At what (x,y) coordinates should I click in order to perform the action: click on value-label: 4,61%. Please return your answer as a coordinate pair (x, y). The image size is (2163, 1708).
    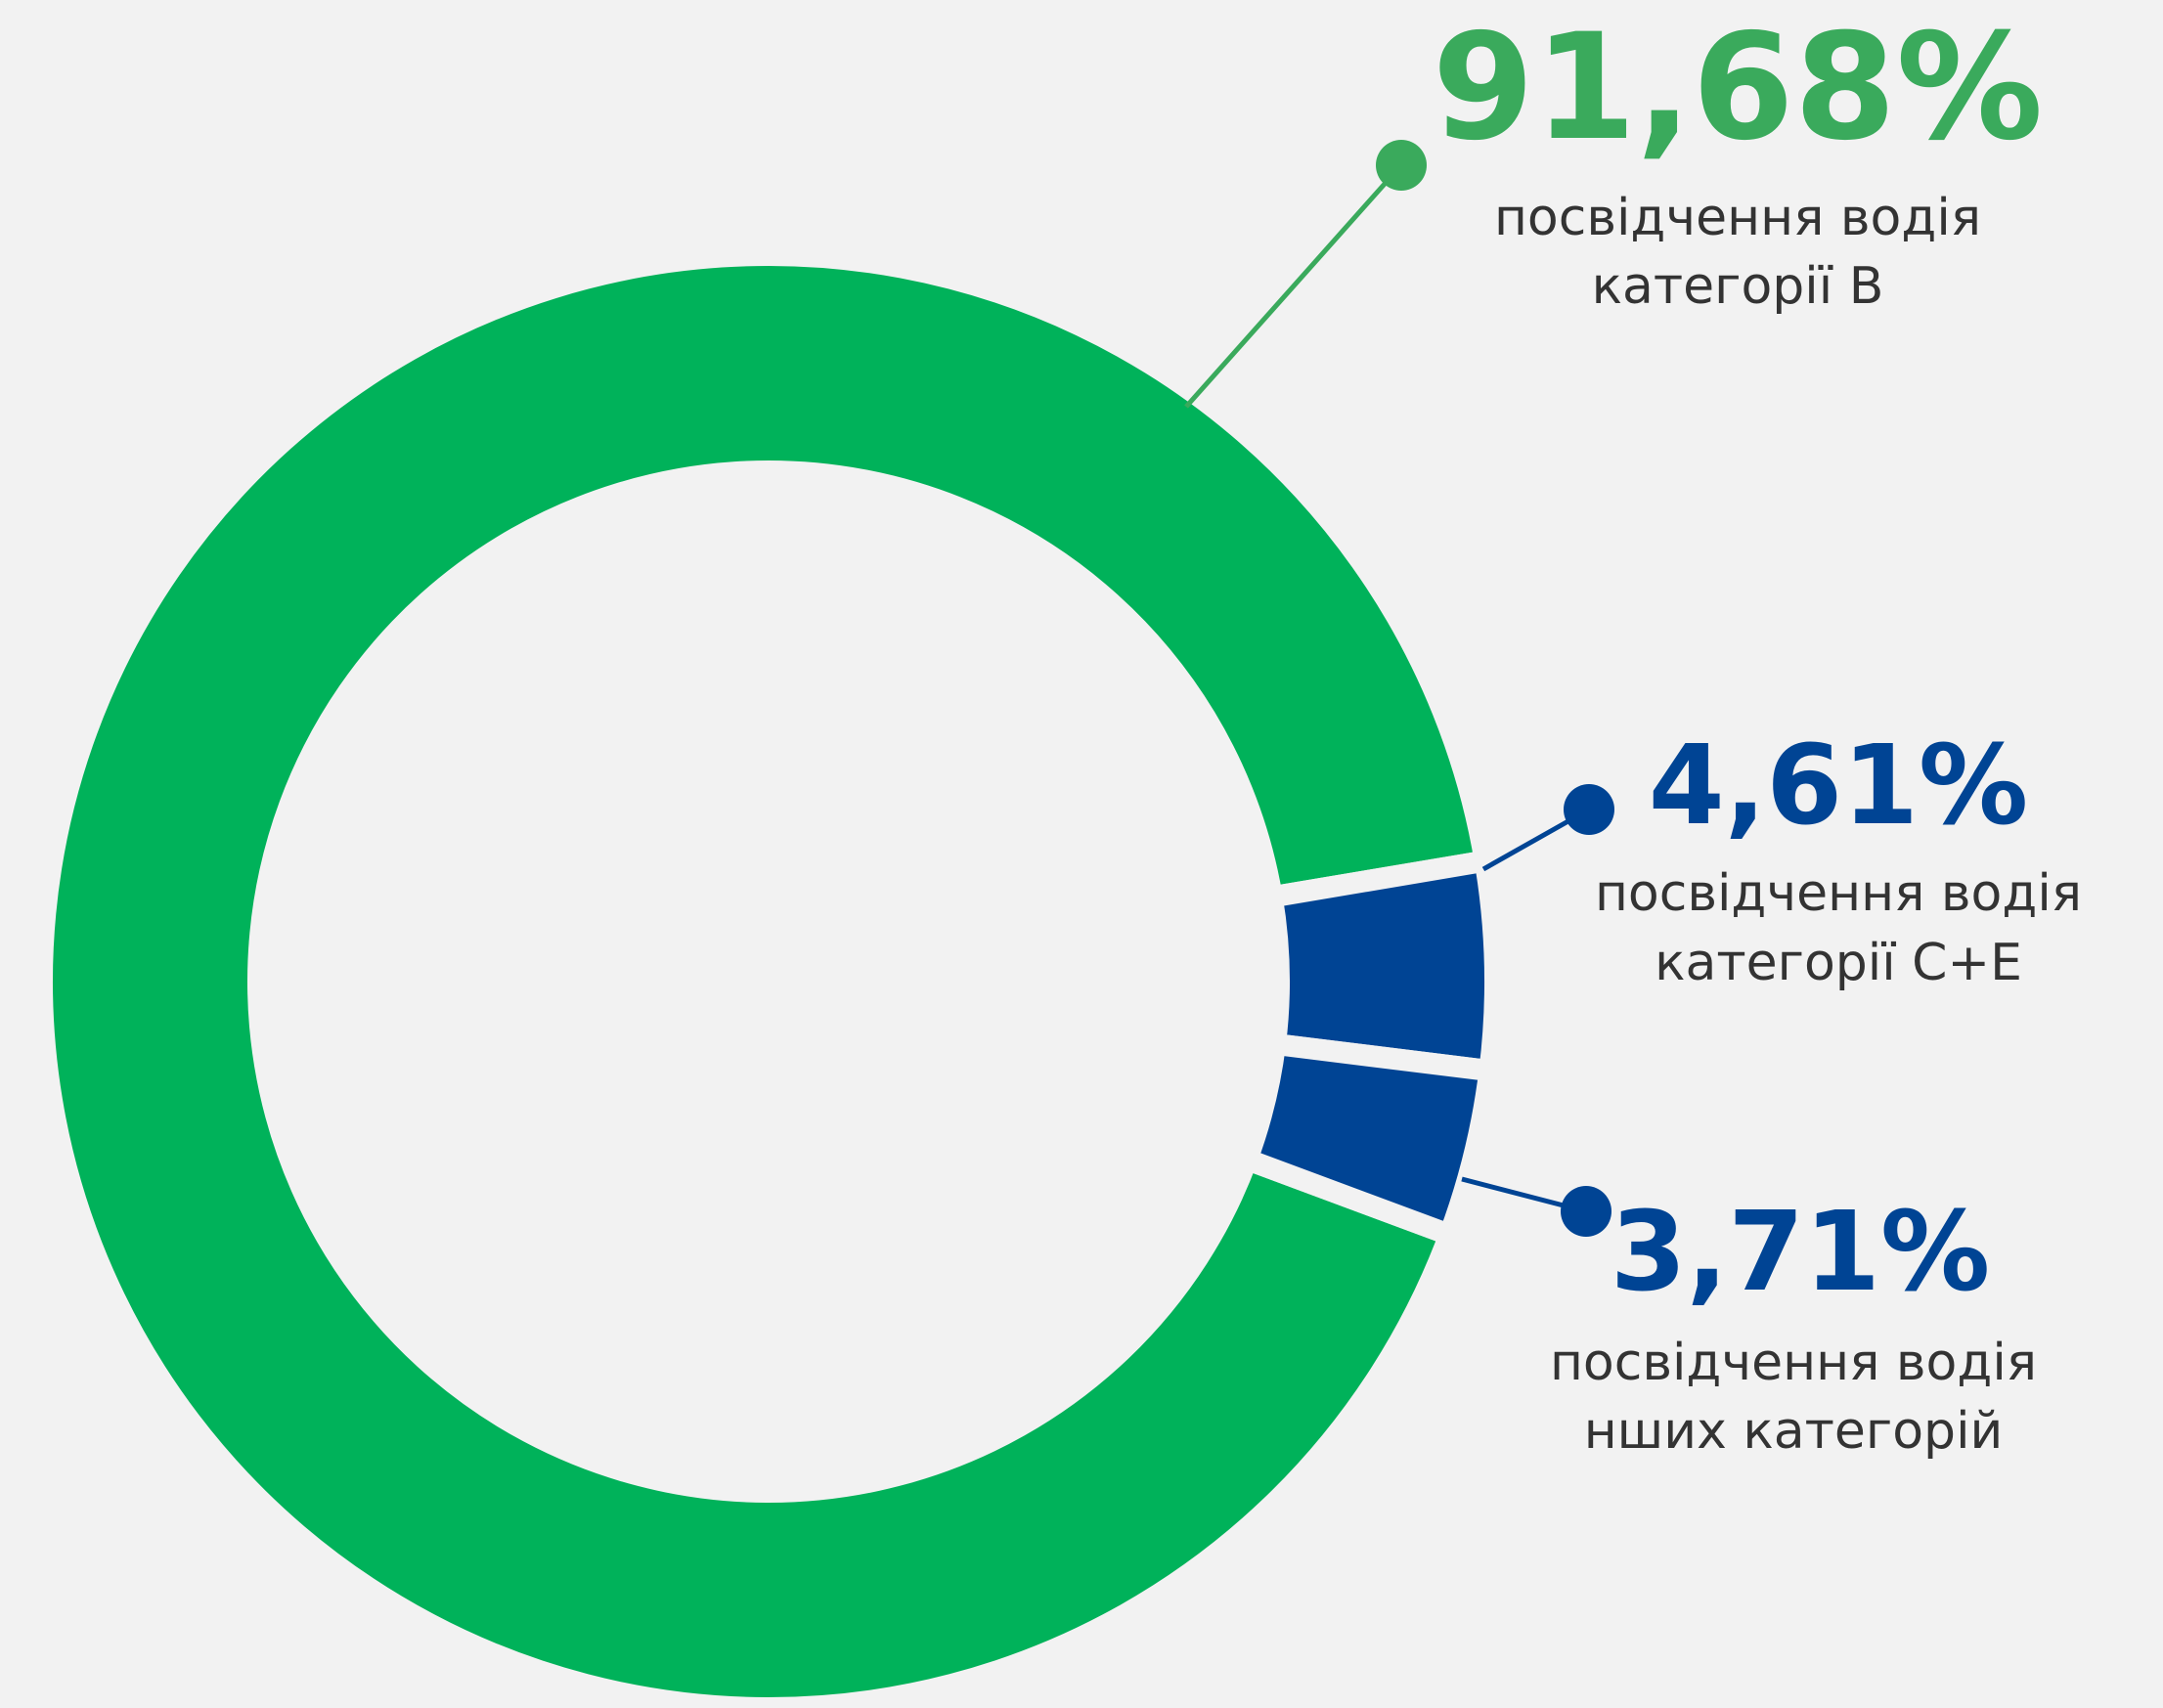
    Looking at the image, I should click on (1839, 786).